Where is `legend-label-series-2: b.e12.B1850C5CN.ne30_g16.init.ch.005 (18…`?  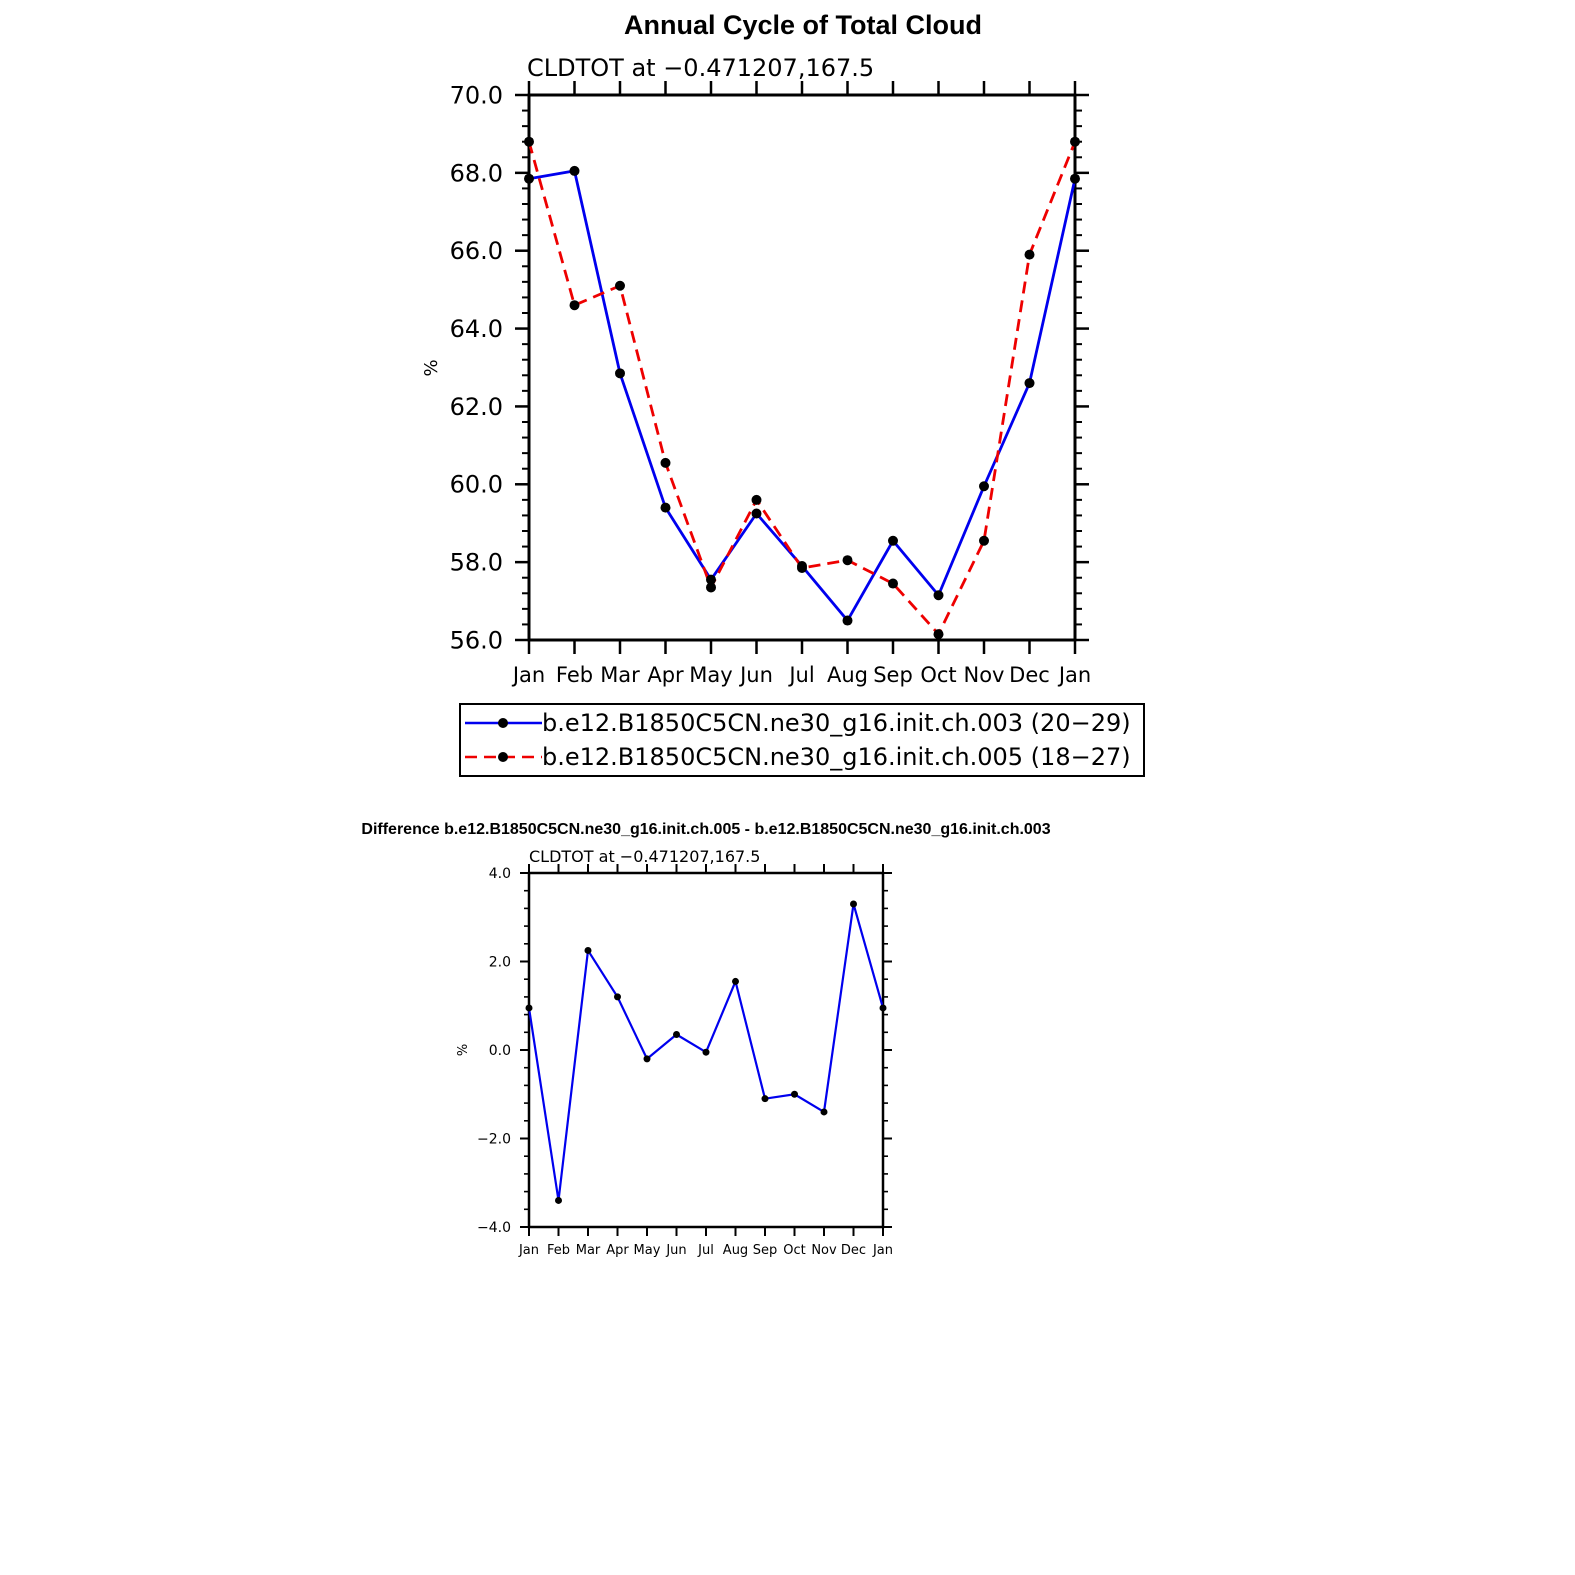
legend-label-series-2: b.e12.B1850C5CN.ne30_g16.init.ch.005 (18… is located at coordinates (836, 757).